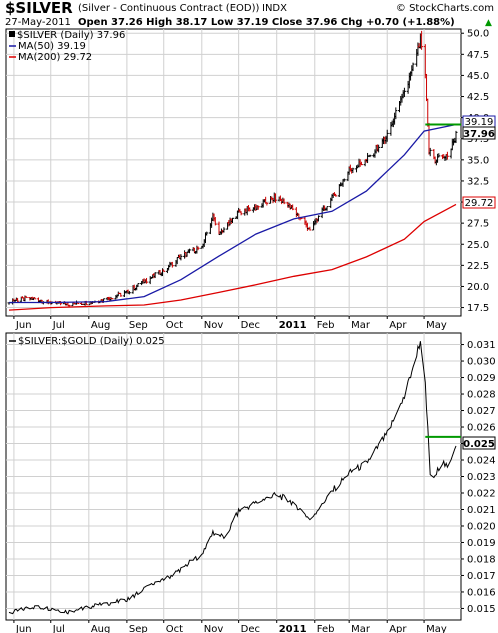 This screenshot has width=498, height=633. I want to click on chart-date: 27-May-2011, so click(38, 22).